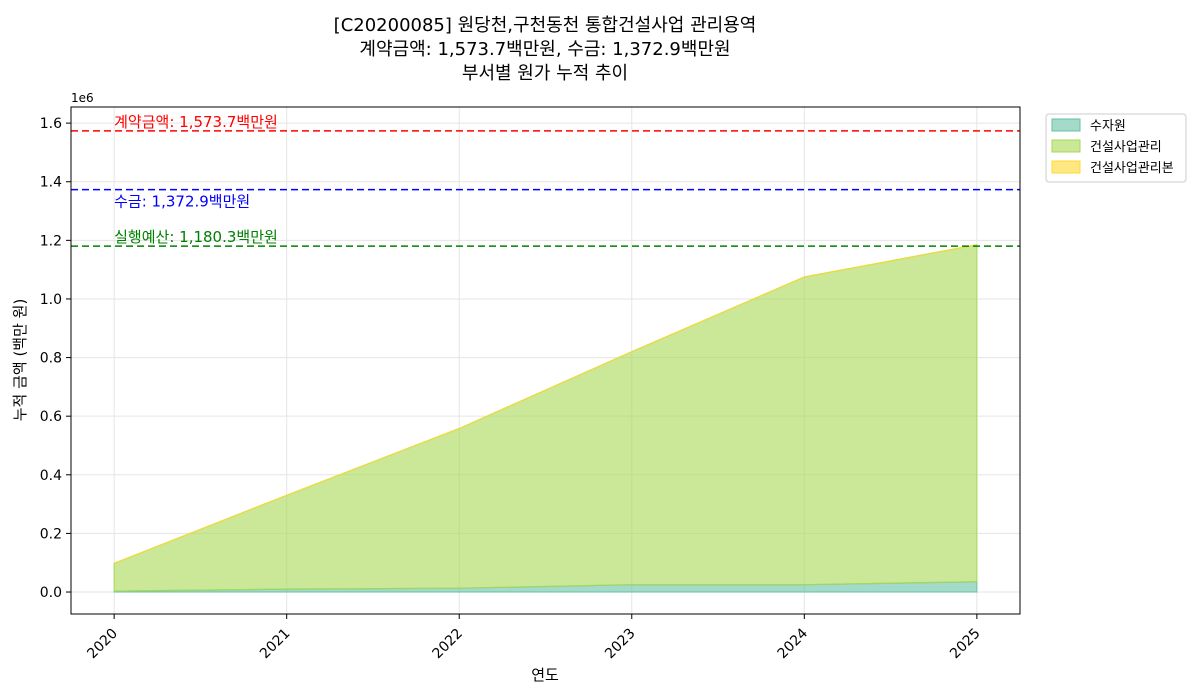 This screenshot has height=700, width=1200. I want to click on y-axis-multiplier: 1e6, so click(82, 98).